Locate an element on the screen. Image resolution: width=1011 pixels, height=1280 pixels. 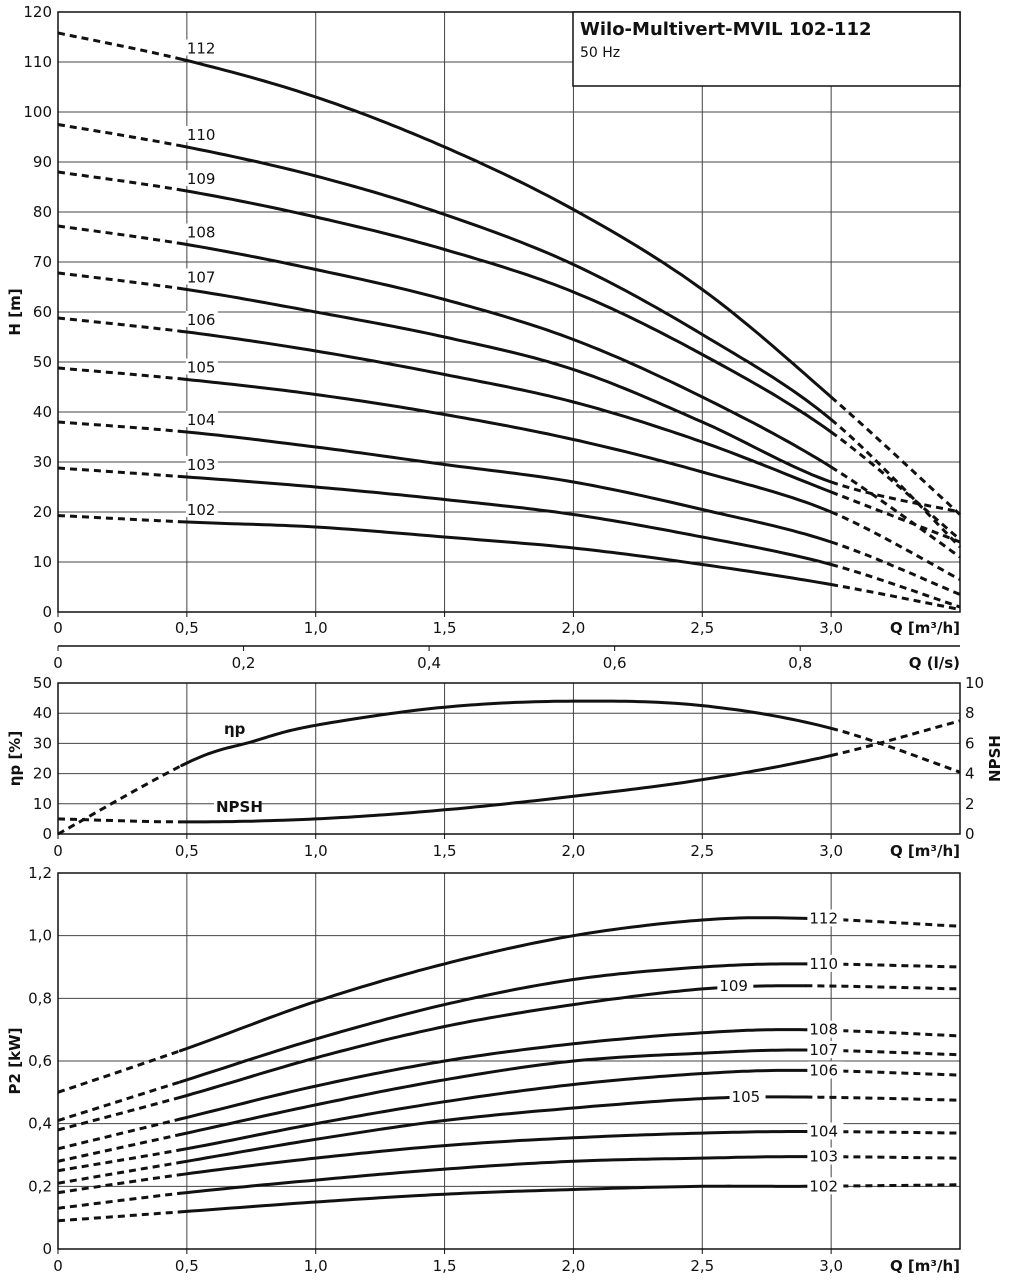
p2-curve-label-105: 105 is located at coordinates (746, 1097).